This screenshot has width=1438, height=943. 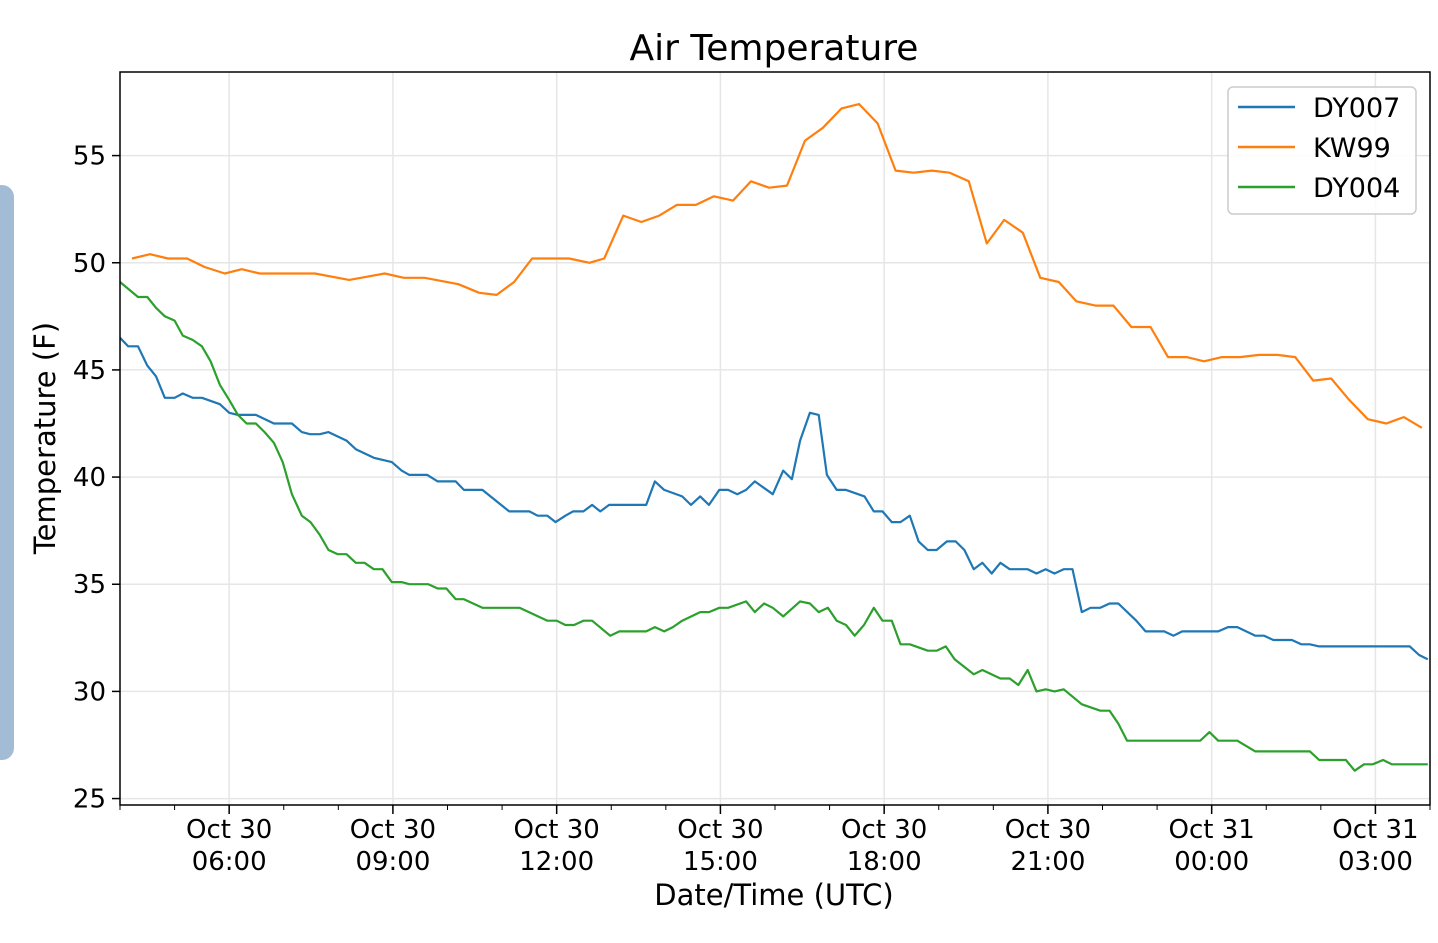 I want to click on y-tick-label: 50, so click(x=89, y=264).